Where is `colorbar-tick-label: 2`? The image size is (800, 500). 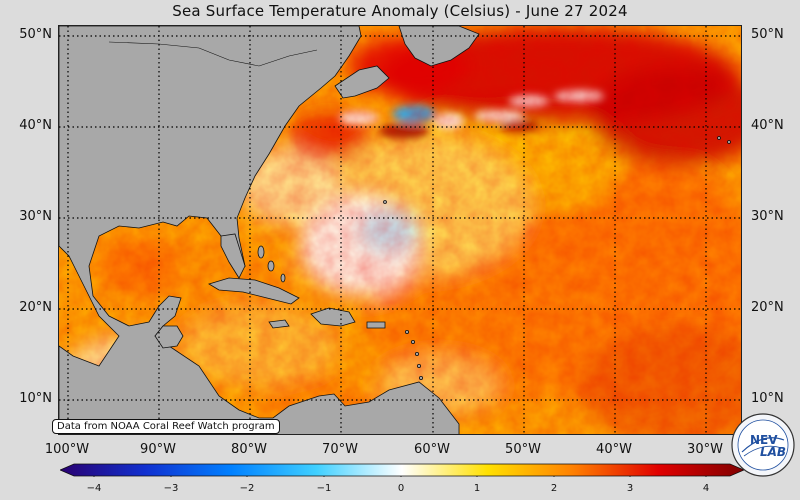
colorbar-tick-label: 2 is located at coordinates (554, 488).